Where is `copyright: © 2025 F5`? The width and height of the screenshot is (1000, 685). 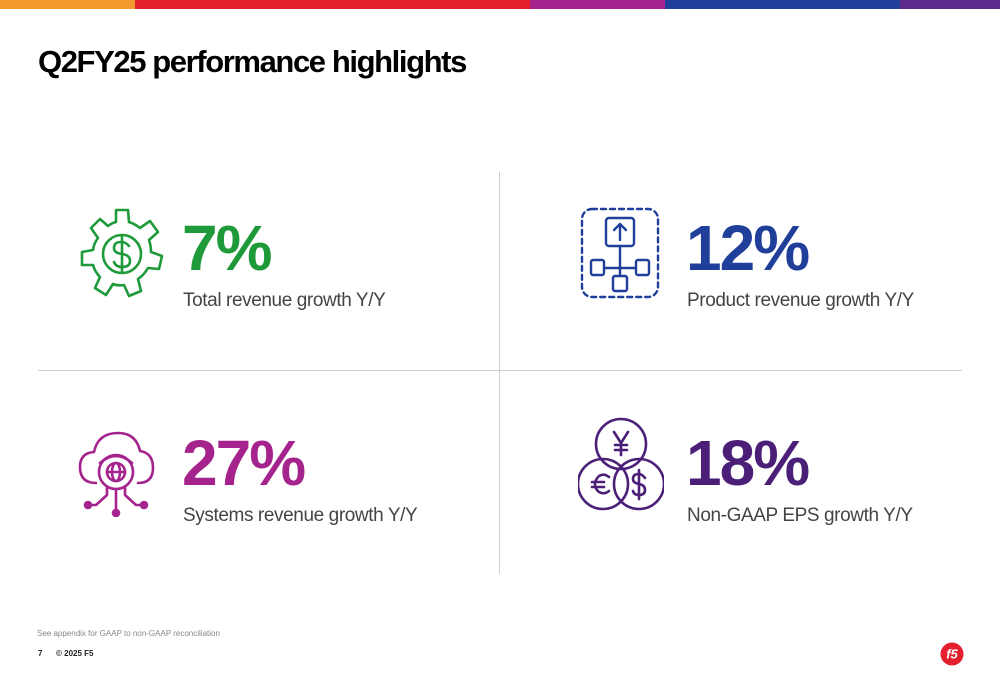
copyright: © 2025 F5 is located at coordinates (75, 653).